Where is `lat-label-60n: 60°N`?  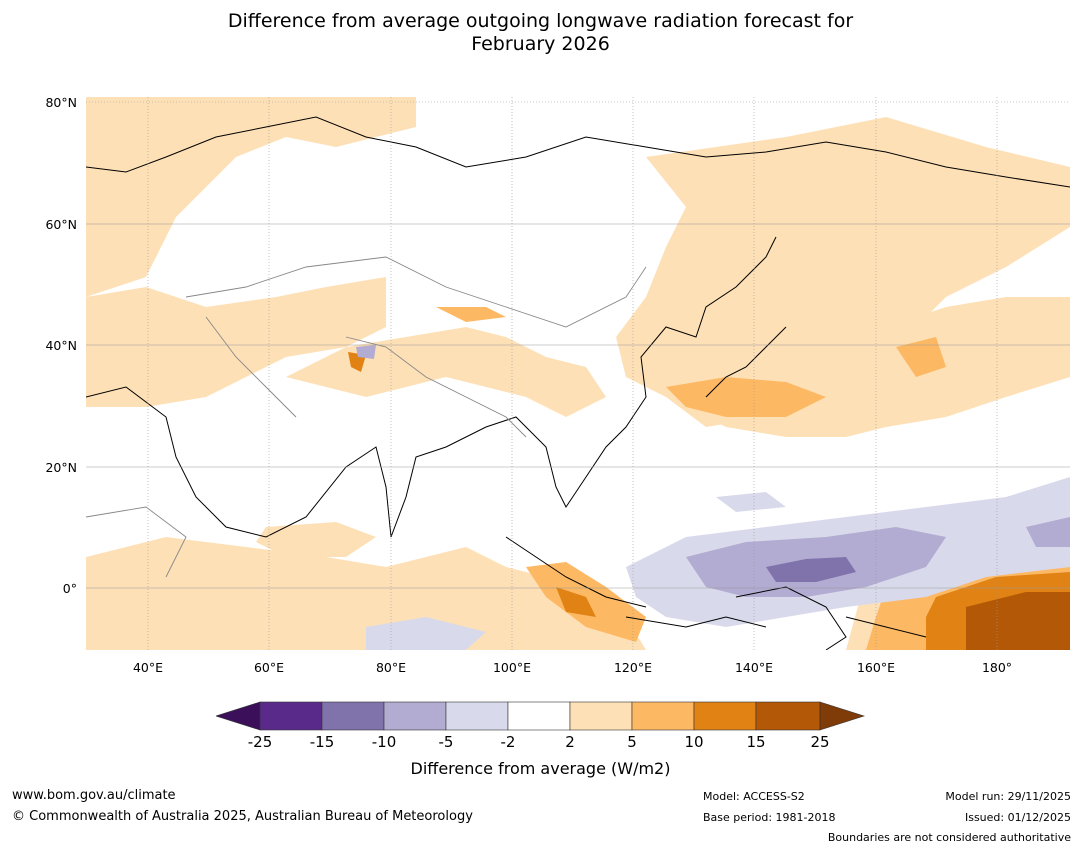
lat-label-60n: 60°N is located at coordinates (61, 224).